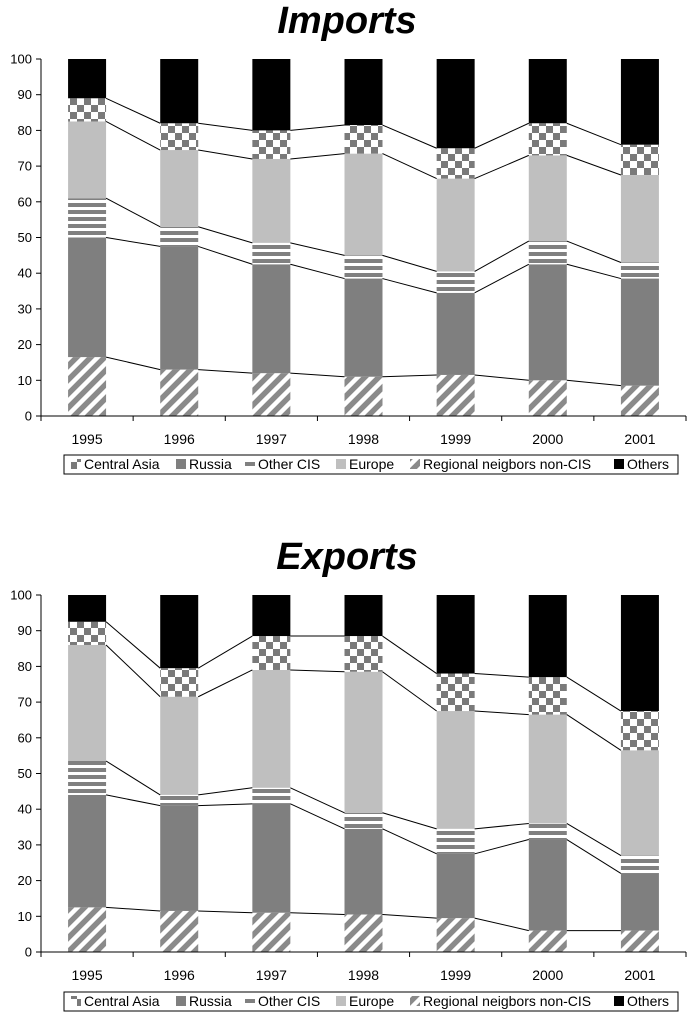 The height and width of the screenshot is (1015, 694). I want to click on chart-title: Exports, so click(347, 557).